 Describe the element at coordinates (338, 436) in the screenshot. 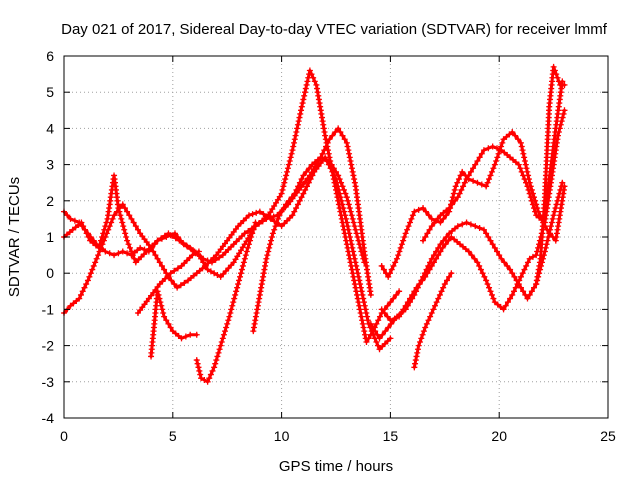

I see `x-tick-labels: 0 5 10 15 20 25` at that location.